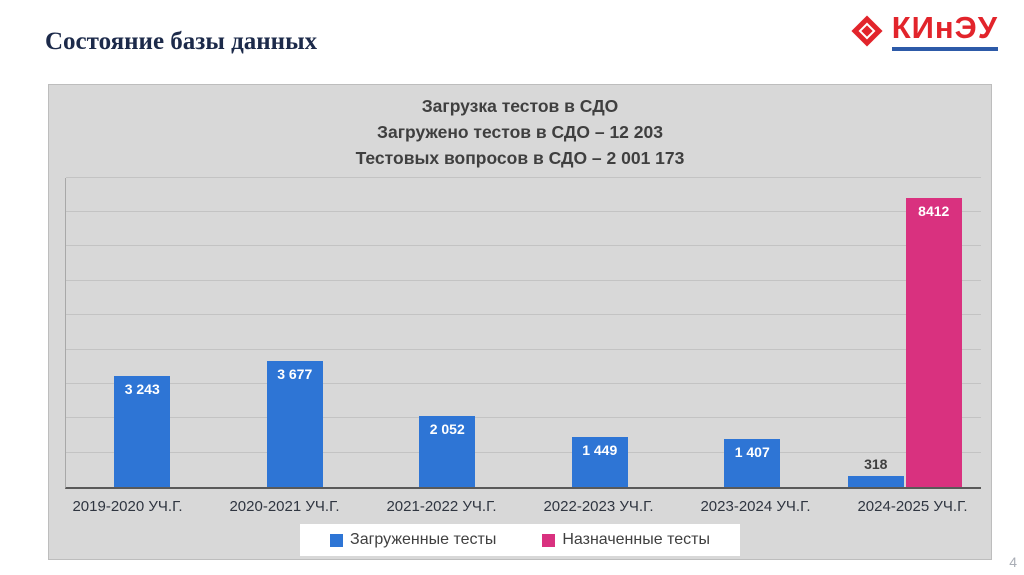 Image resolution: width=1024 pixels, height=575 pixels. Describe the element at coordinates (944, 31) in the screenshot. I see `logo-text: КИнЭУ` at that location.